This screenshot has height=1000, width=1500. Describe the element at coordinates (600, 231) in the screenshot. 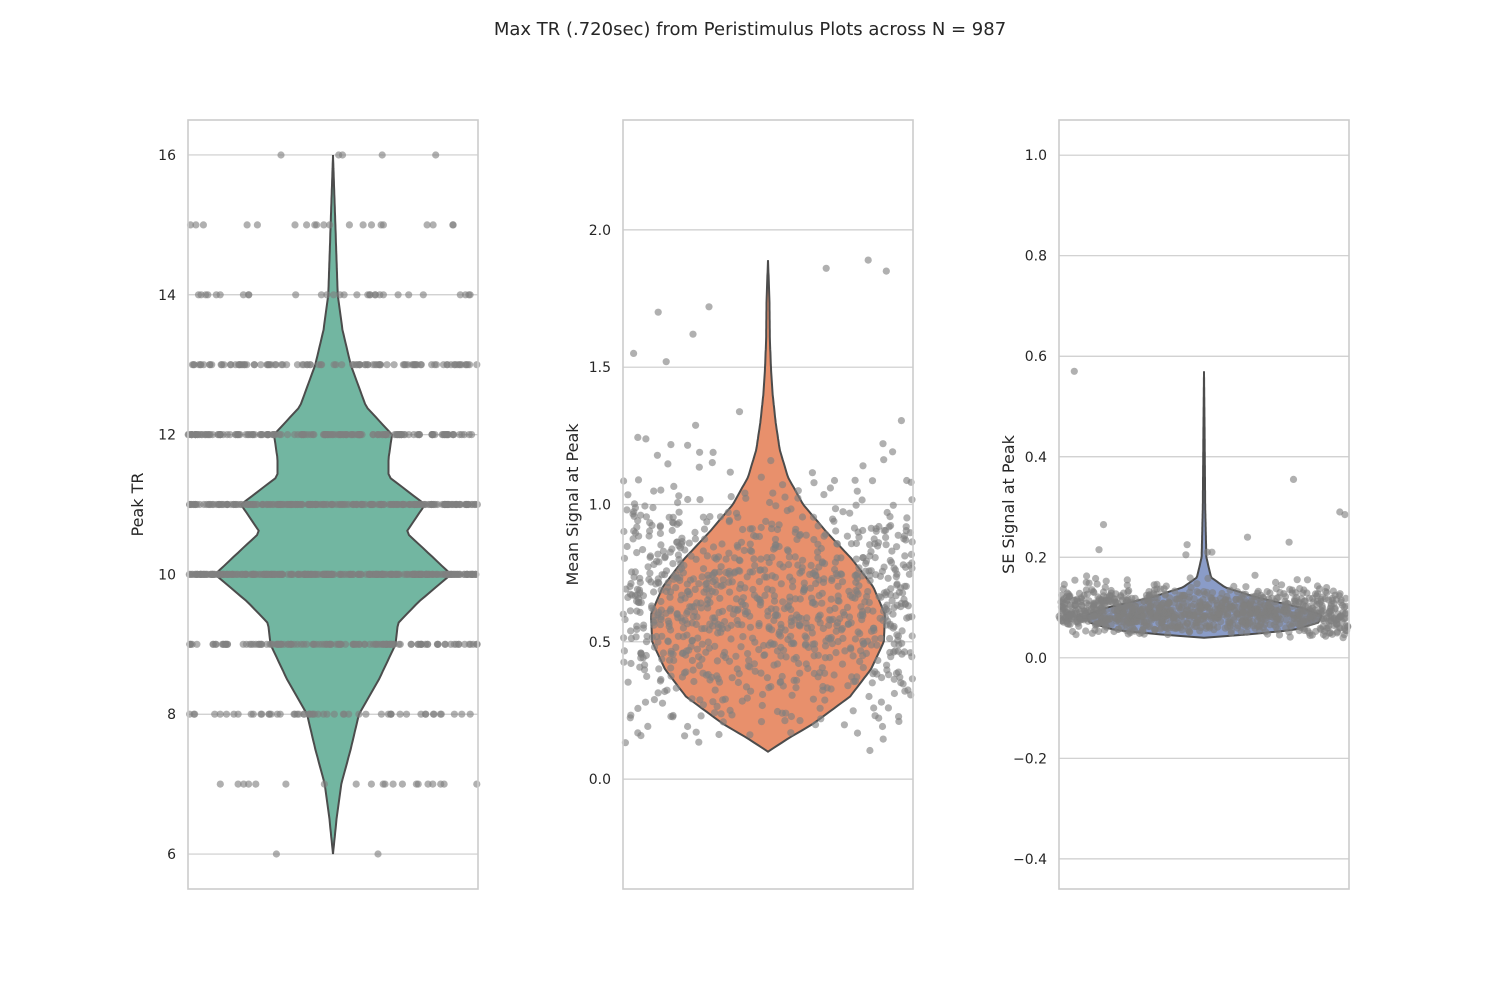

I see `y-tick-label: 2.0` at that location.